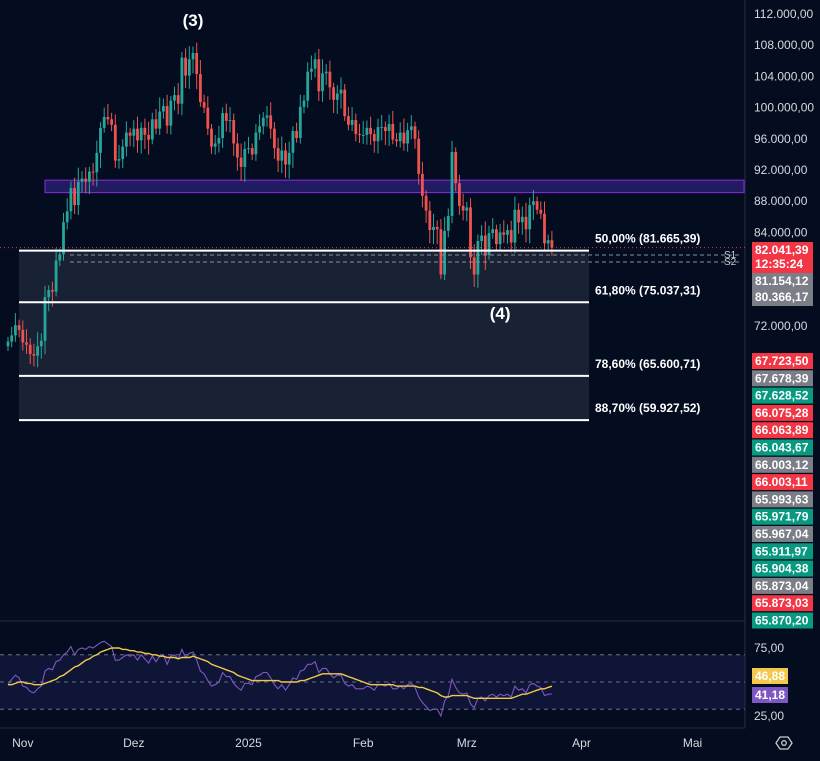 This screenshot has width=820, height=761. Describe the element at coordinates (782, 448) in the screenshot. I see `stacked-price-badge-text: 66.043,67` at that location.